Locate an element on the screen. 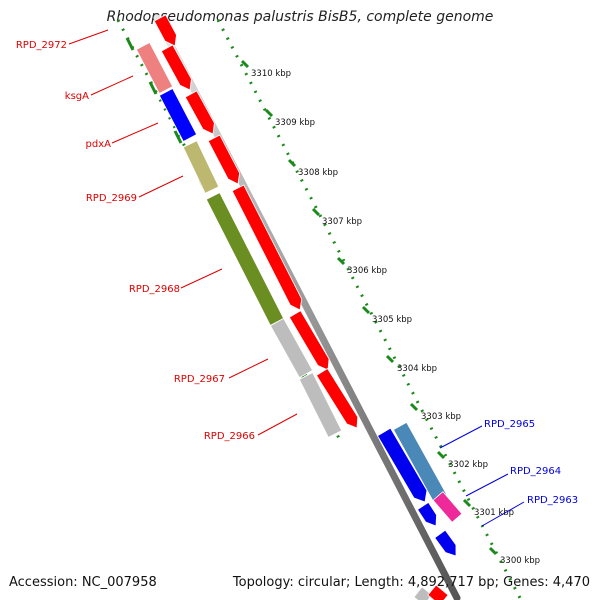 The width and height of the screenshot is (600, 600). right-gene-labels: RPD_2965 RPD_2964 RPD_2963 is located at coordinates (531, 462).